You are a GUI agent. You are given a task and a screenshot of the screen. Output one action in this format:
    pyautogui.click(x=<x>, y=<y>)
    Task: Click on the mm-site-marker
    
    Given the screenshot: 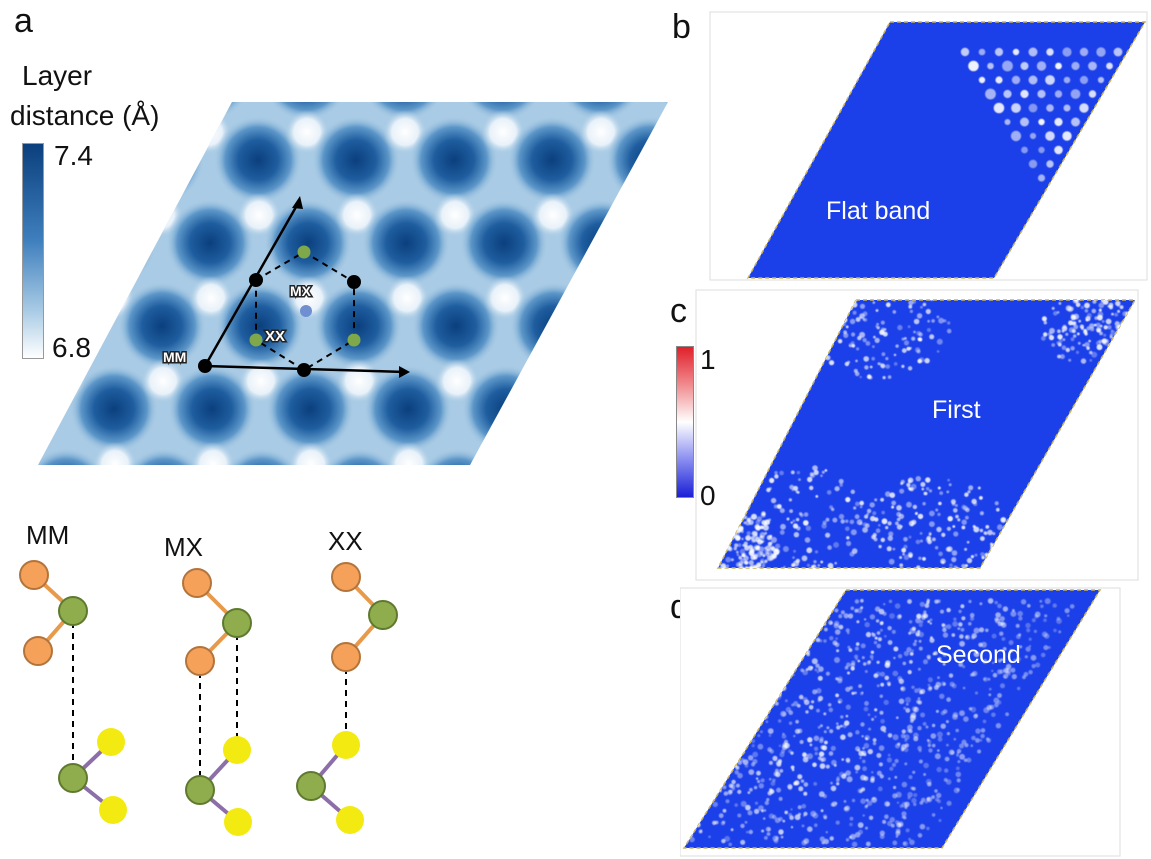 What is the action you would take?
    pyautogui.click(x=205, y=366)
    